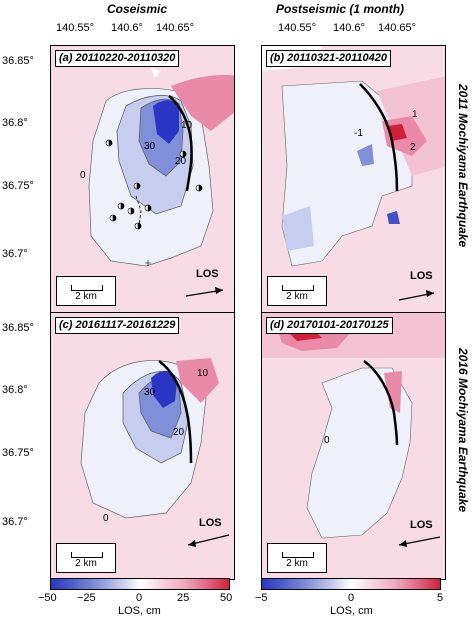 This screenshot has width=474, height=618. What do you see at coordinates (226, 598) in the screenshot?
I see `colorbar-tick: 50` at bounding box center [226, 598].